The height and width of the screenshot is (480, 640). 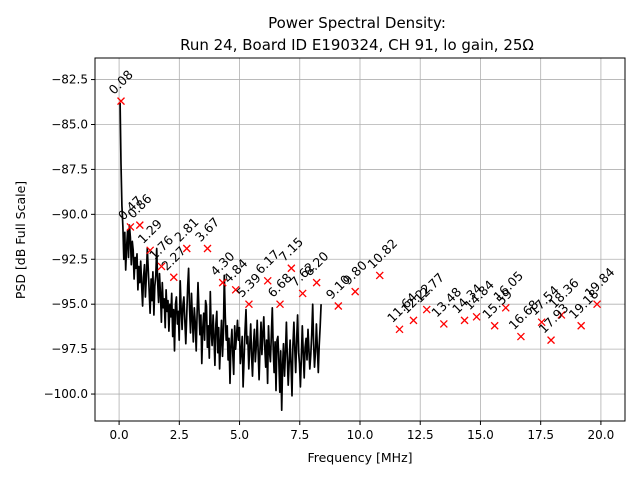 What do you see at coordinates (69, 80) in the screenshot?
I see `y-tick-label: −82.5` at bounding box center [69, 80].